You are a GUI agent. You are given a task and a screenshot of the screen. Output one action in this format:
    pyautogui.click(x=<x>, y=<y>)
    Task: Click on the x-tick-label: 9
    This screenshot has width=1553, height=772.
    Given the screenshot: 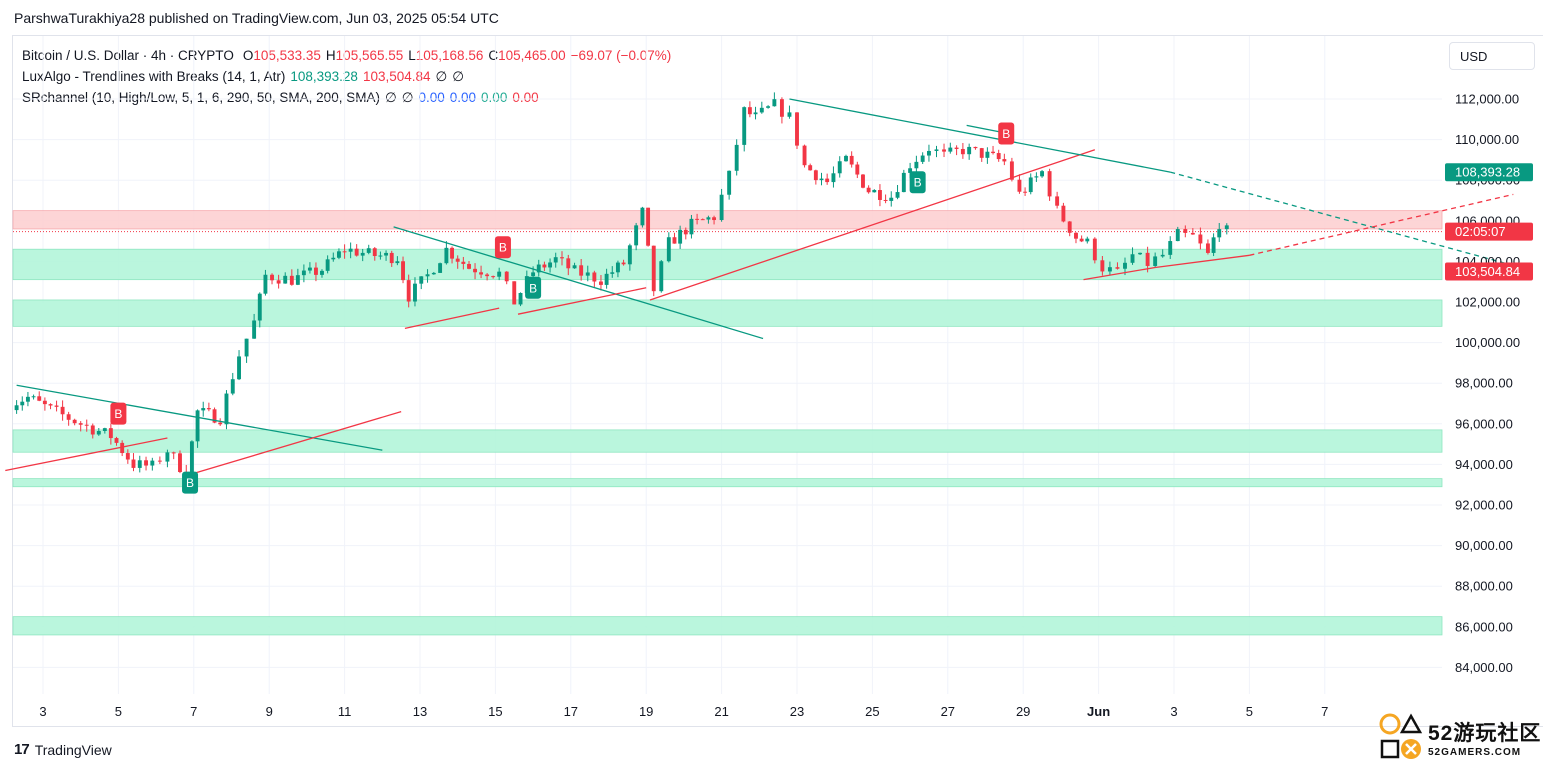 What is the action you would take?
    pyautogui.click(x=269, y=711)
    